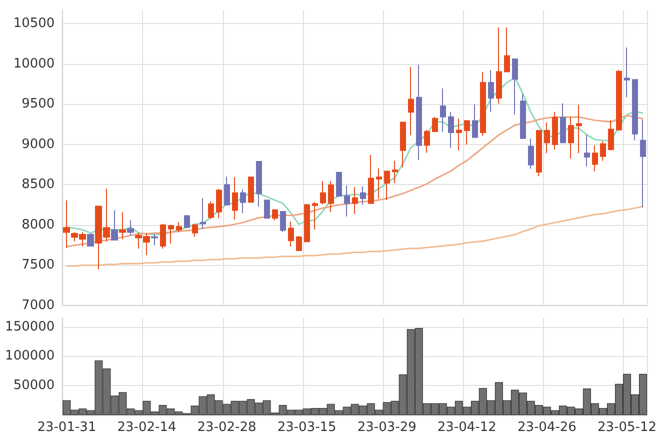  What do you see at coordinates (626, 427) in the screenshot?
I see `x-tick-label: 23-05-12` at bounding box center [626, 427].